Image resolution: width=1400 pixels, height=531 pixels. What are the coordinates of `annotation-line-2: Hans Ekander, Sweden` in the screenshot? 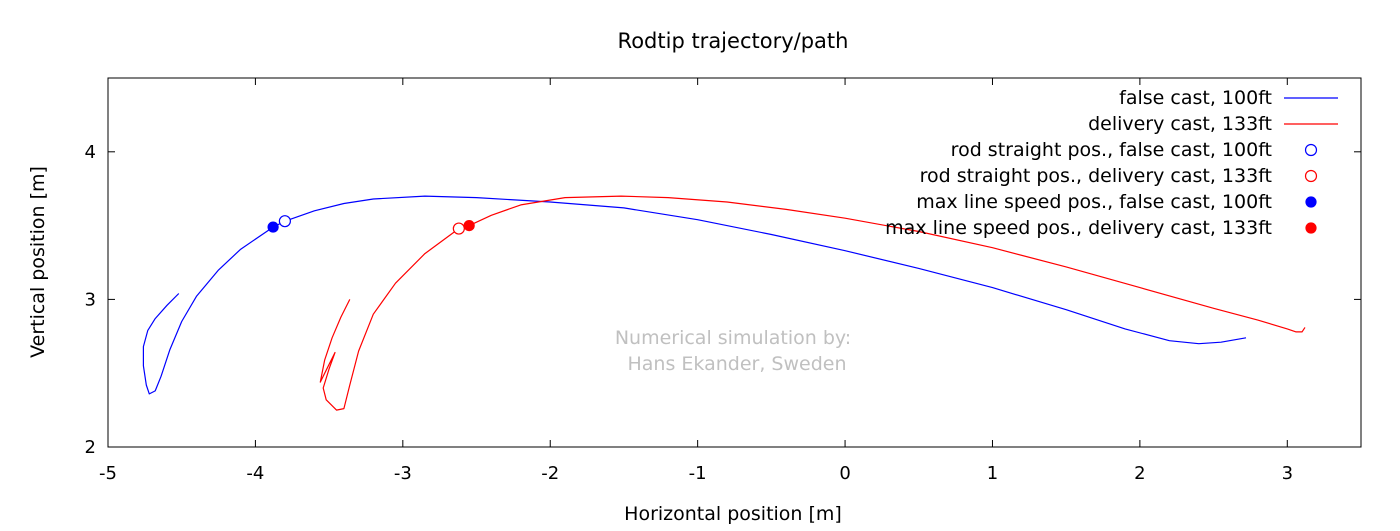 It's located at (737, 364).